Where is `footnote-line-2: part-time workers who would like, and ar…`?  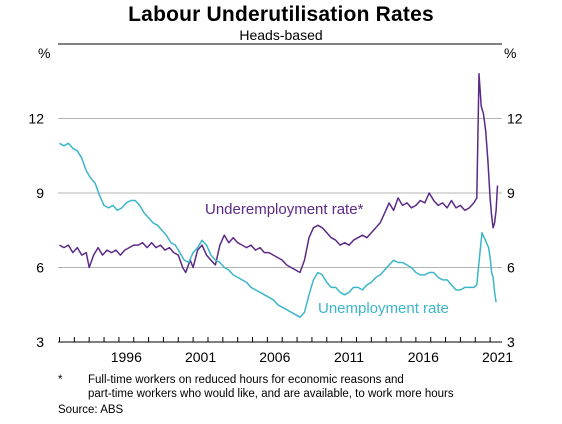 footnote-line-2: part-time workers who would like, and ar… is located at coordinates (271, 394).